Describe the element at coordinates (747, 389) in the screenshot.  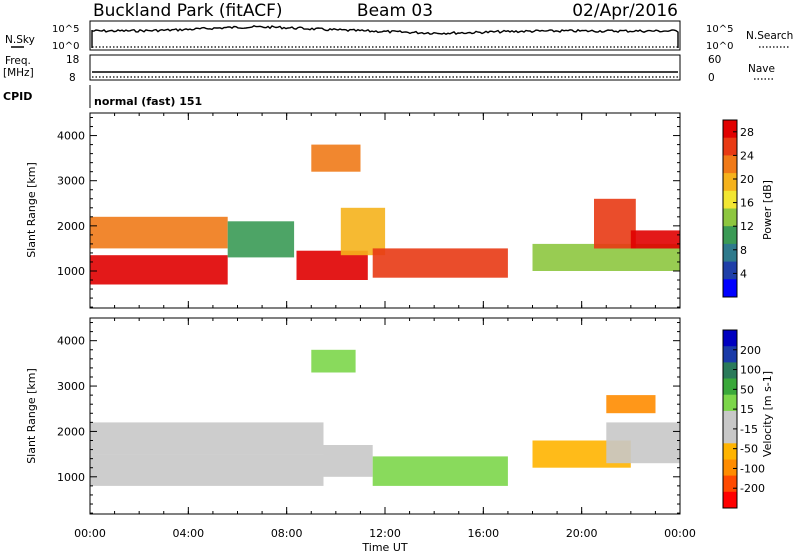
I see `velocity-colorbar-tick-label: 50` at that location.